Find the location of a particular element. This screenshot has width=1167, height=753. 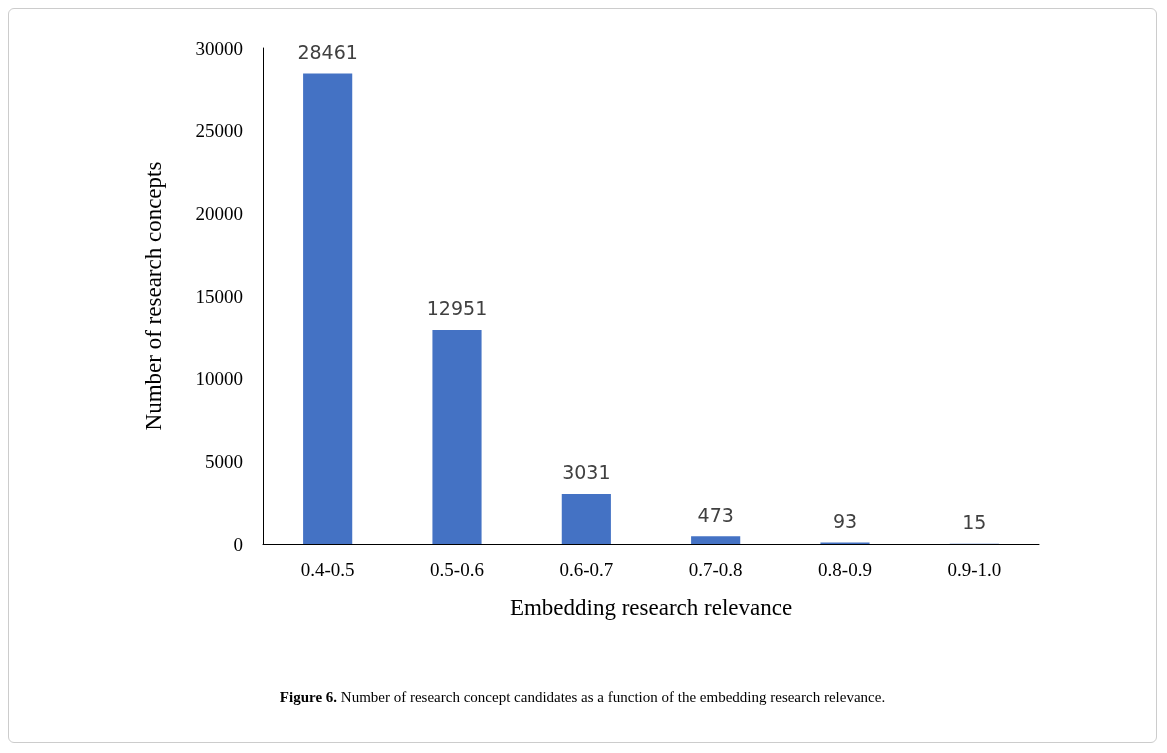

x-tick-label: 0.9-1.0 is located at coordinates (974, 569).